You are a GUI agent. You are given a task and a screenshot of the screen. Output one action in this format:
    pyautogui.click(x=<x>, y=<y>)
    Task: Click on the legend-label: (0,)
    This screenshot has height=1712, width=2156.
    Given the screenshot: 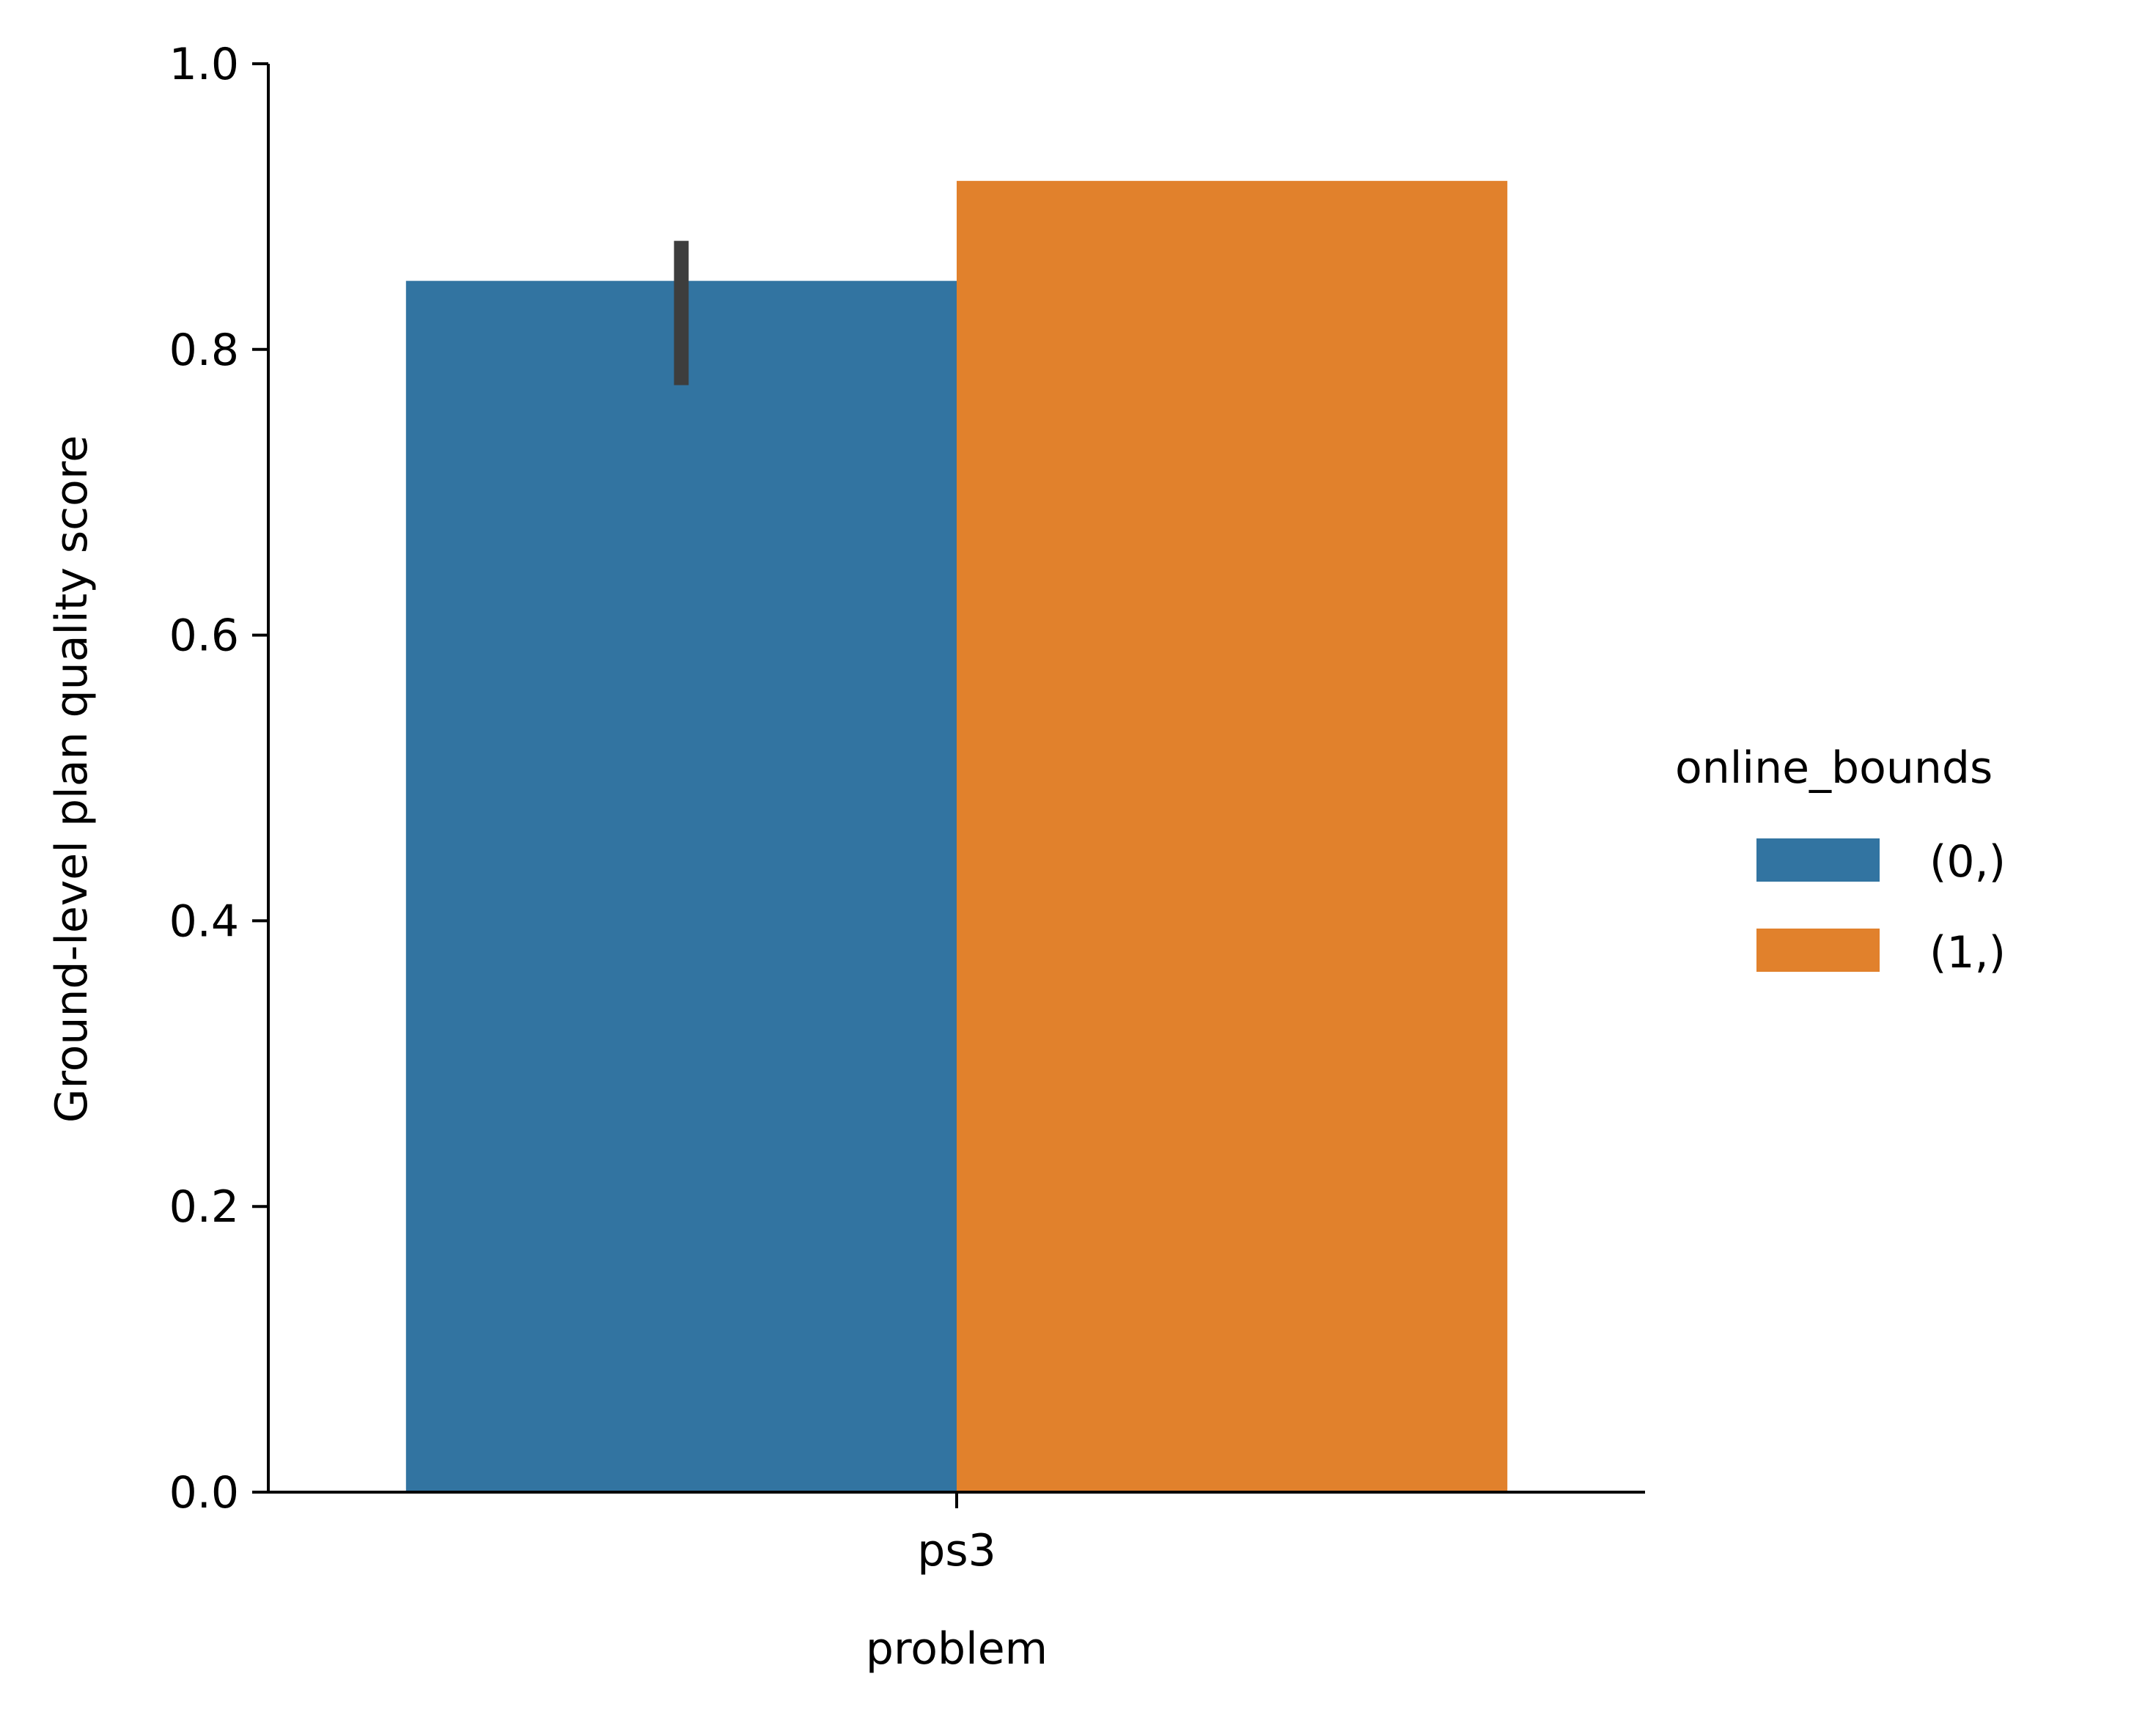 What is the action you would take?
    pyautogui.click(x=1967, y=862)
    